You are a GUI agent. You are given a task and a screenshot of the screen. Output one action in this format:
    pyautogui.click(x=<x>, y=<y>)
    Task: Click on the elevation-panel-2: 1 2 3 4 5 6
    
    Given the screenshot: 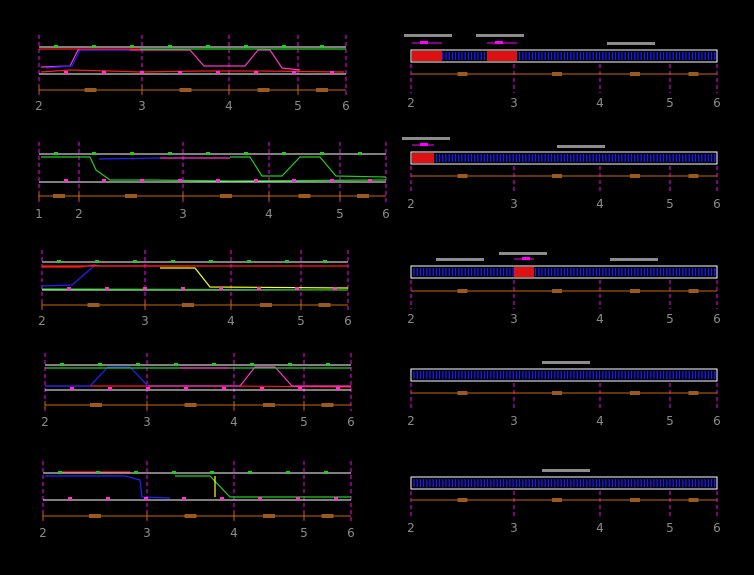 What is the action you would take?
    pyautogui.click(x=212, y=181)
    